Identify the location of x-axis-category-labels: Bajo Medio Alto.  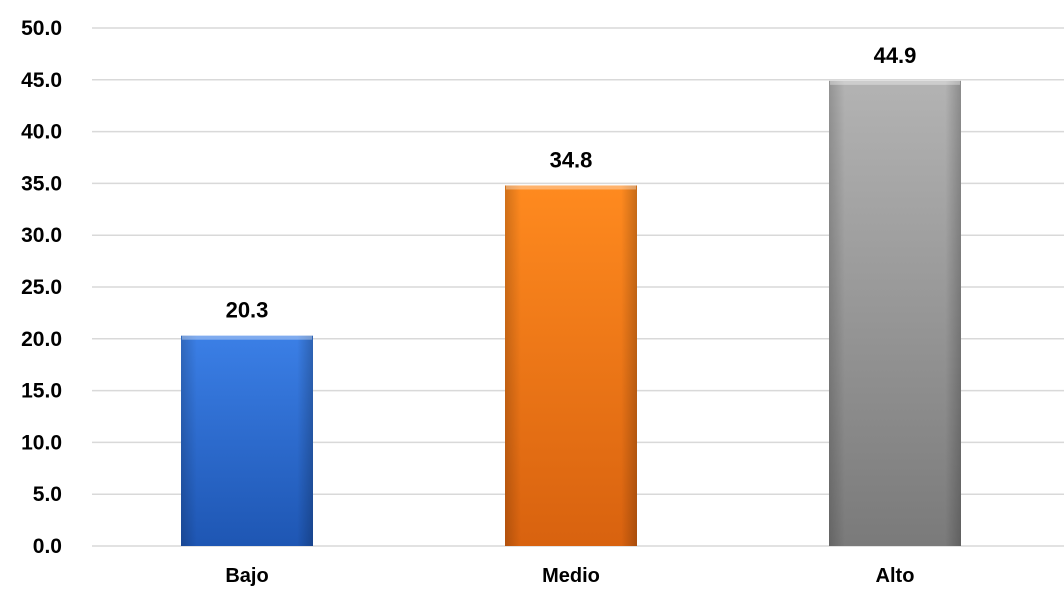
(569, 576).